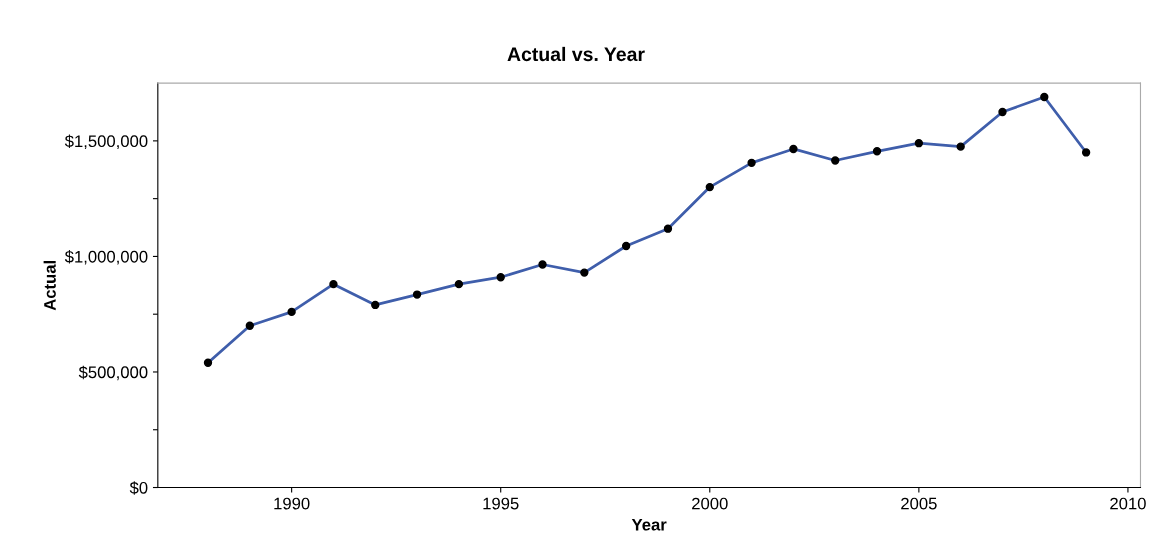  I want to click on chart-title: Actual vs. Year, so click(576, 54).